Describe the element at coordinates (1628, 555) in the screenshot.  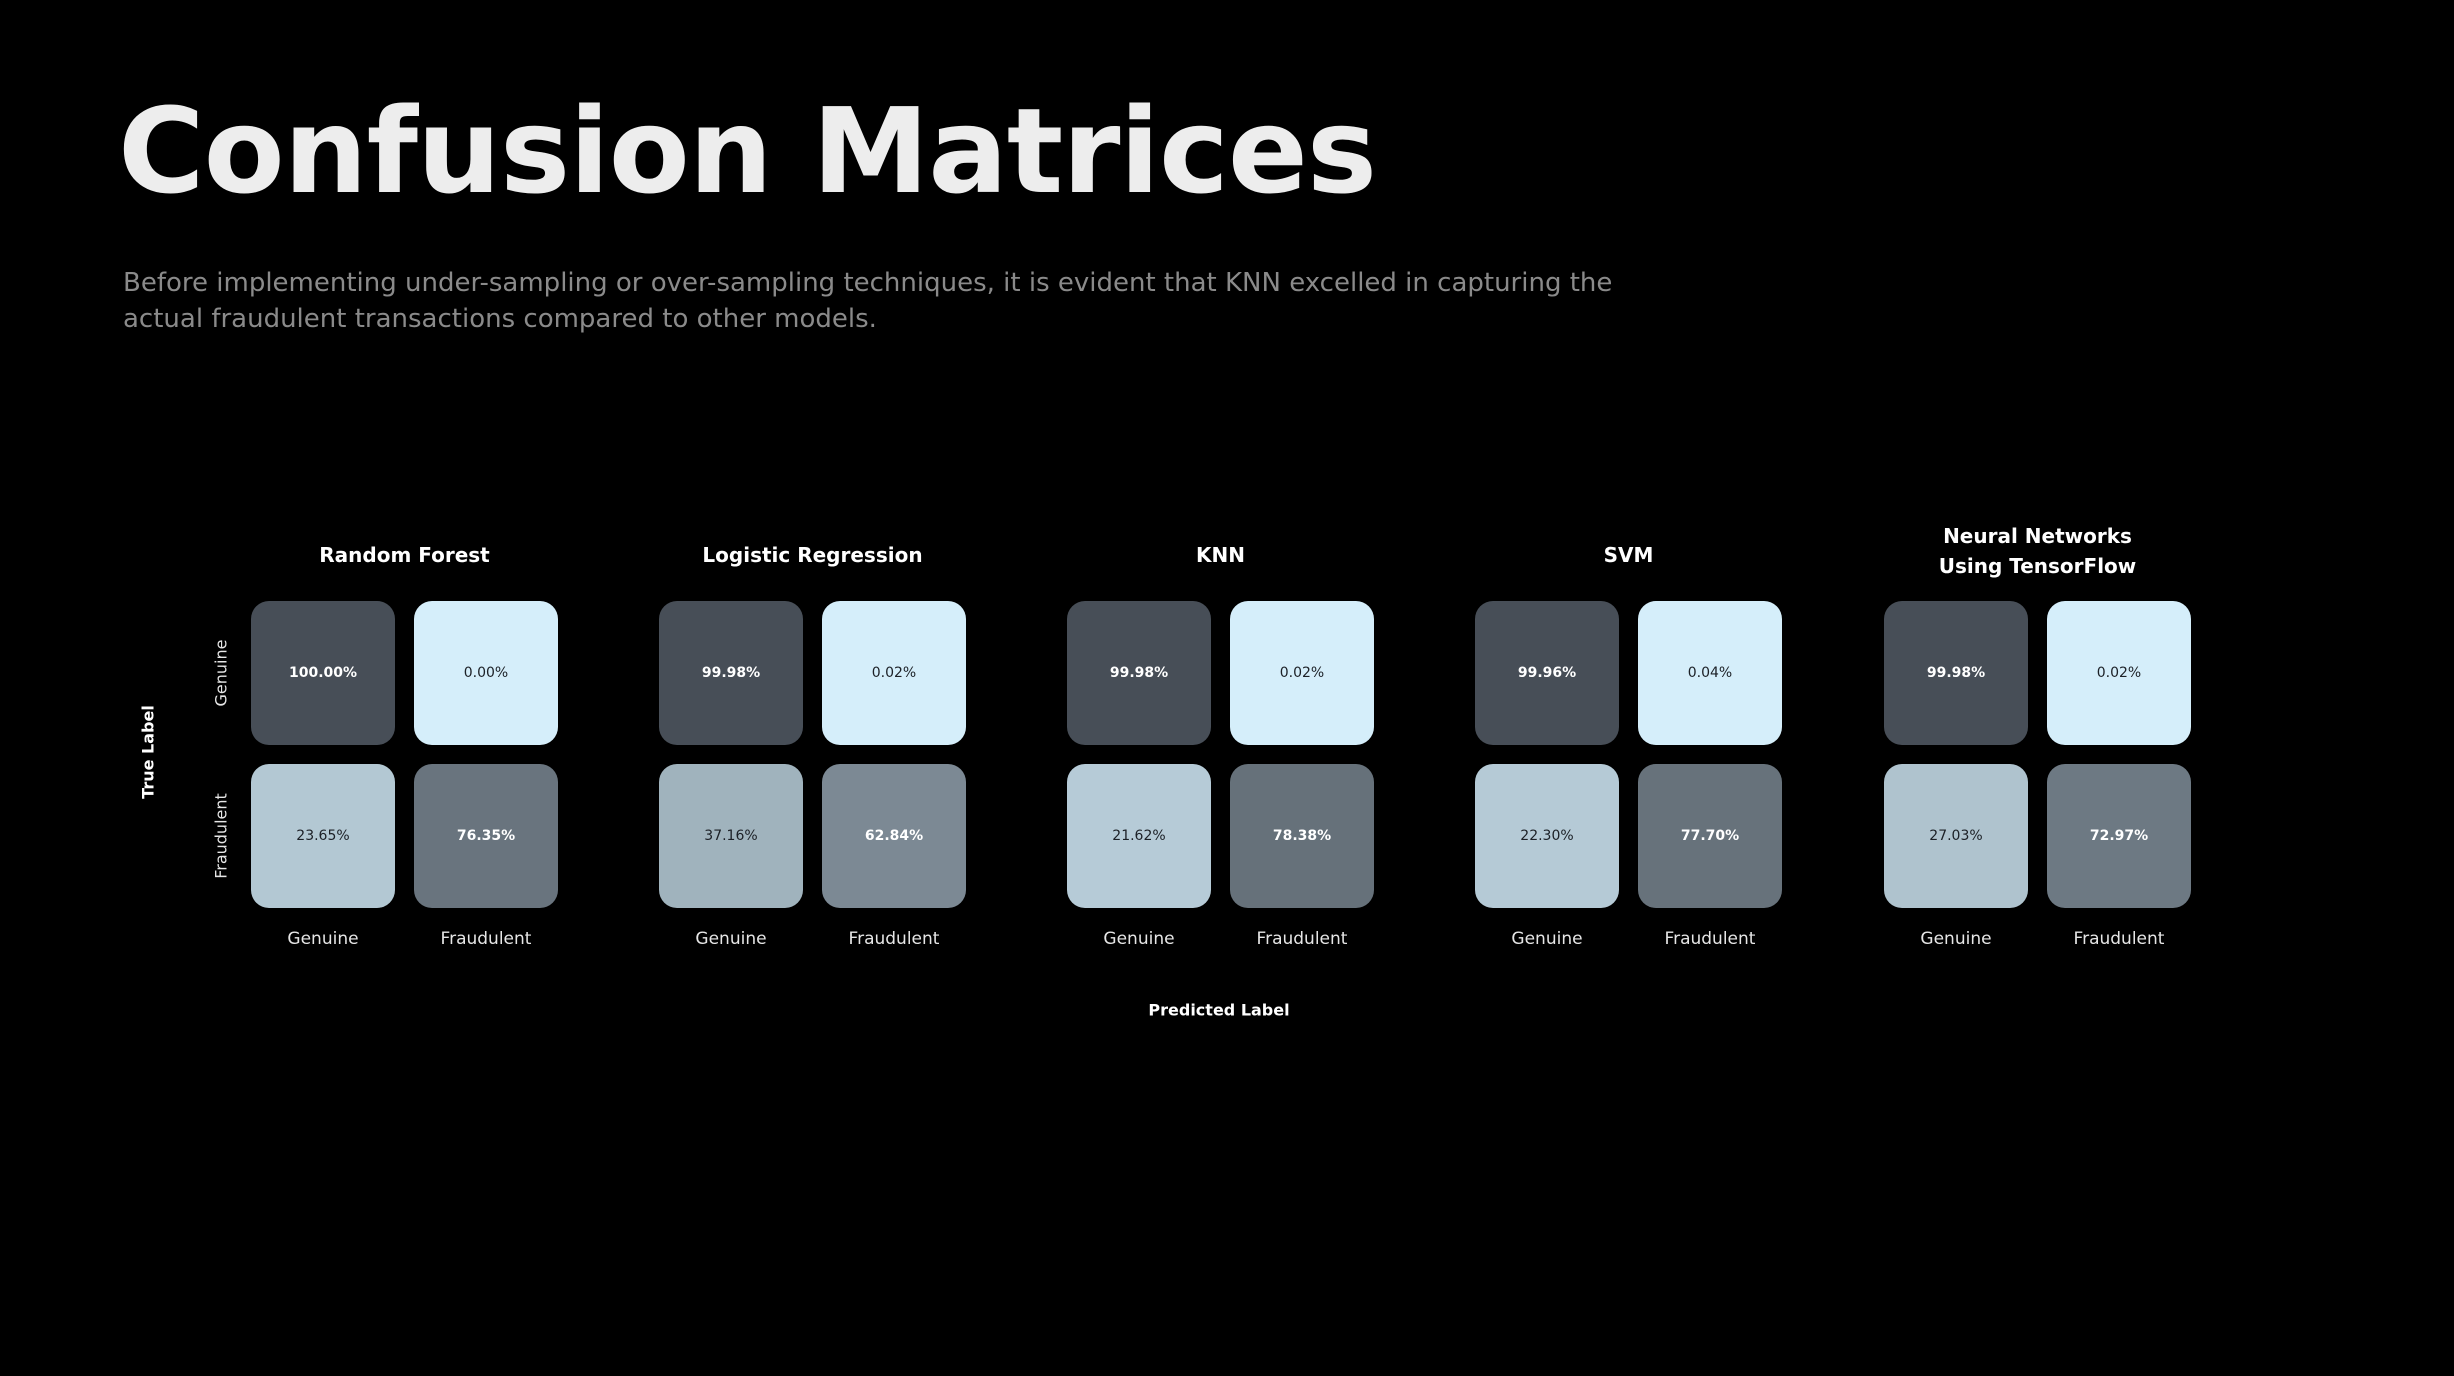
I see `matrix-title: SVM` at that location.